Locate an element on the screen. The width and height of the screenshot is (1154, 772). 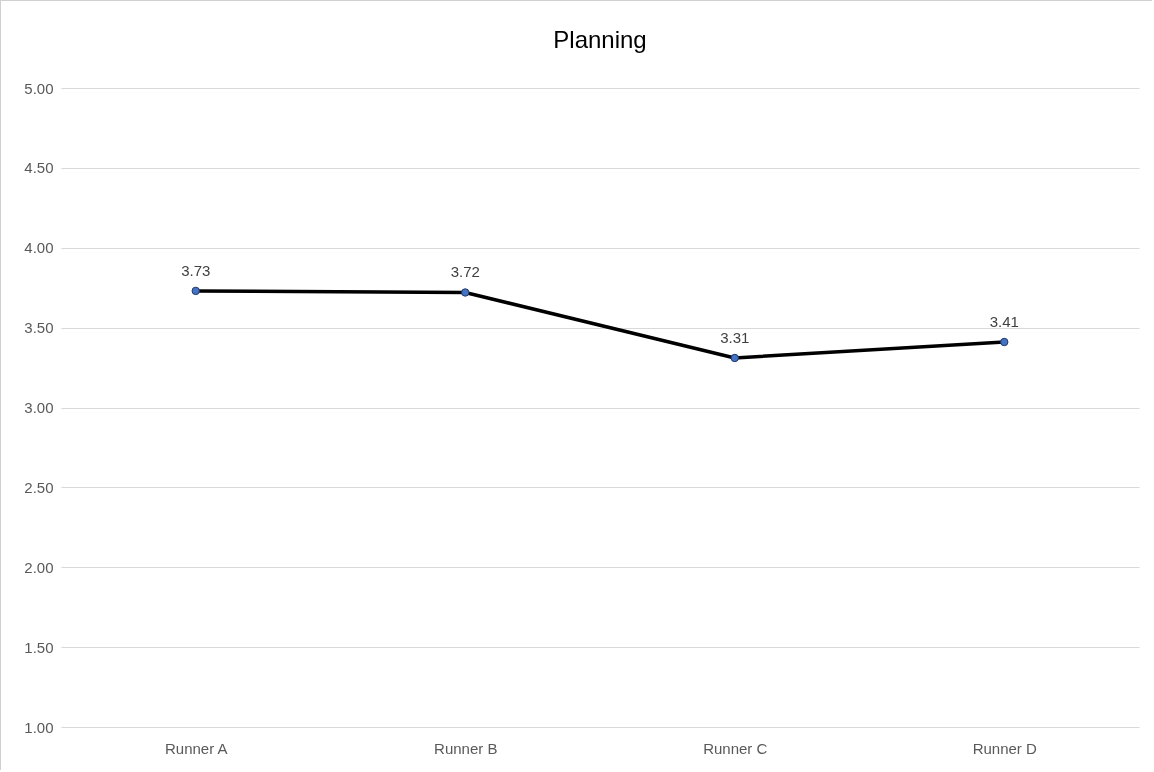
data-label: 3.31 is located at coordinates (735, 337).